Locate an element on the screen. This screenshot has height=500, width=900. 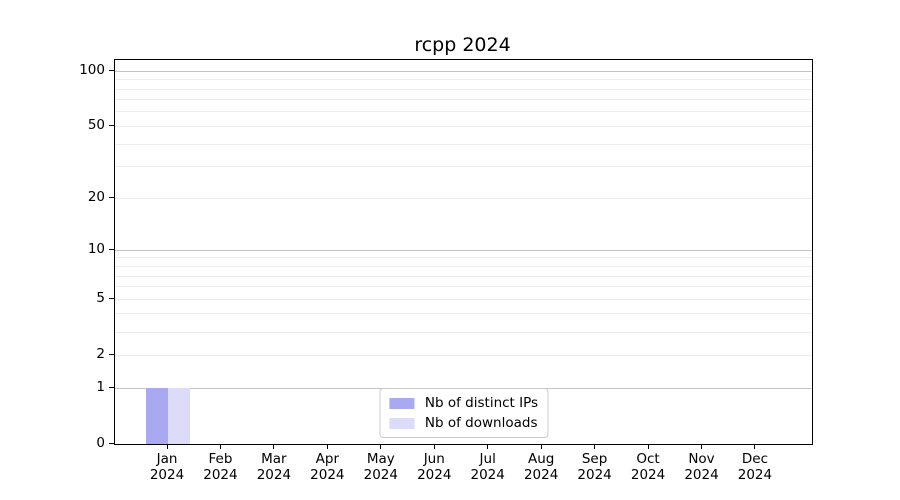
chart-title: rcpp 2024 is located at coordinates (462, 45).